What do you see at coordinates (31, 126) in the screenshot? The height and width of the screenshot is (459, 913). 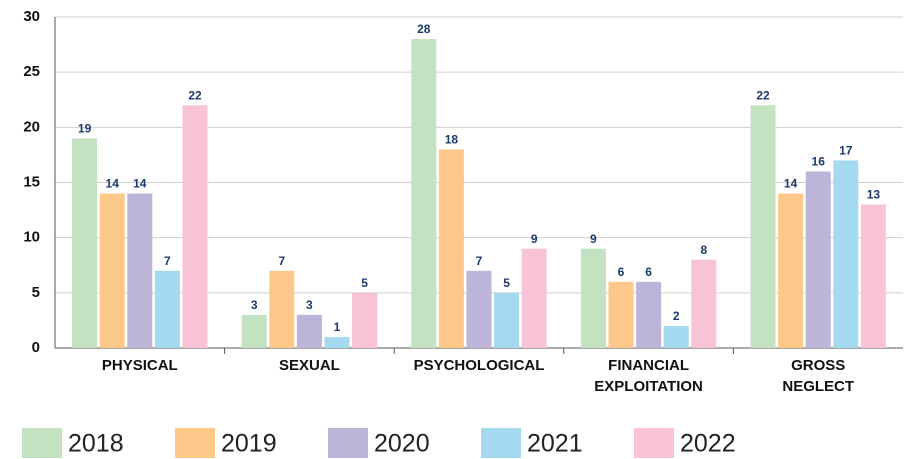 I see `y-tick-label: 20` at bounding box center [31, 126].